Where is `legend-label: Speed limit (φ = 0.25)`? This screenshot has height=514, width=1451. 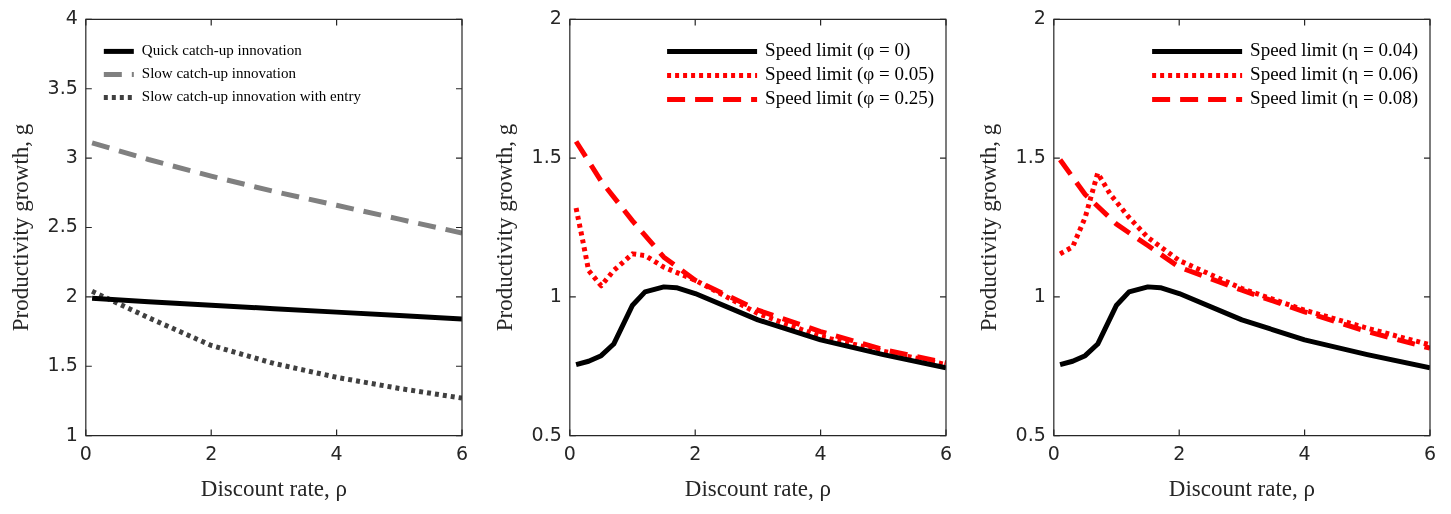
legend-label: Speed limit (φ = 0.25) is located at coordinates (850, 98).